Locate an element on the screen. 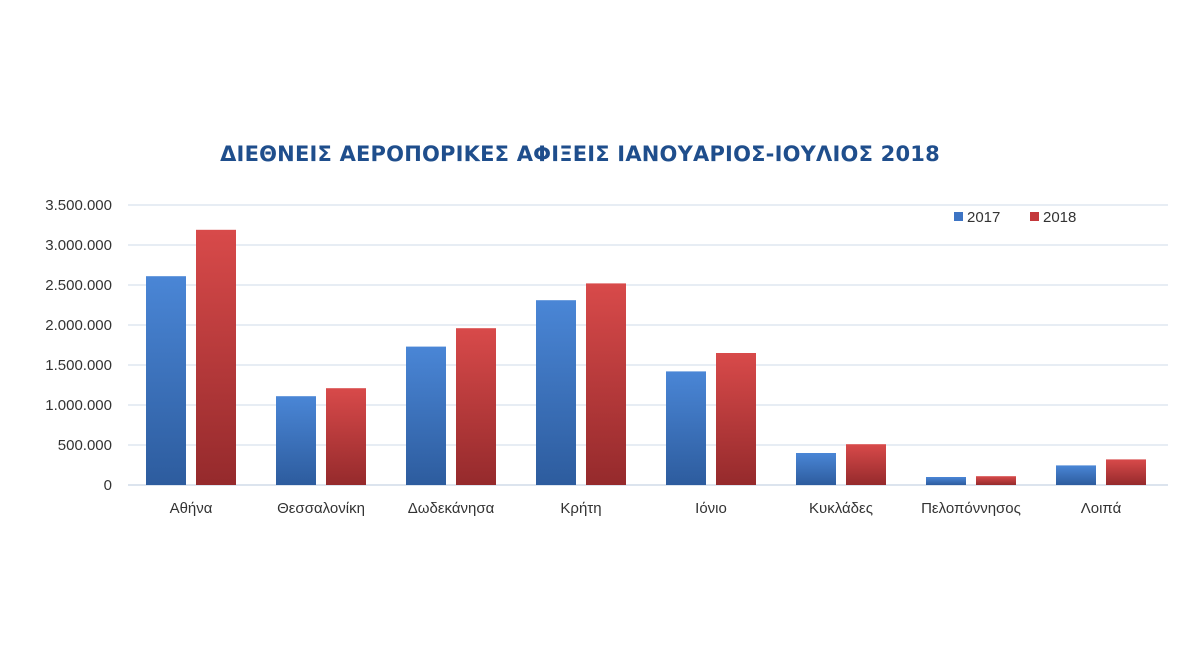 This screenshot has height=660, width=1200. y-tick-label: 1.500.000 is located at coordinates (78, 365).